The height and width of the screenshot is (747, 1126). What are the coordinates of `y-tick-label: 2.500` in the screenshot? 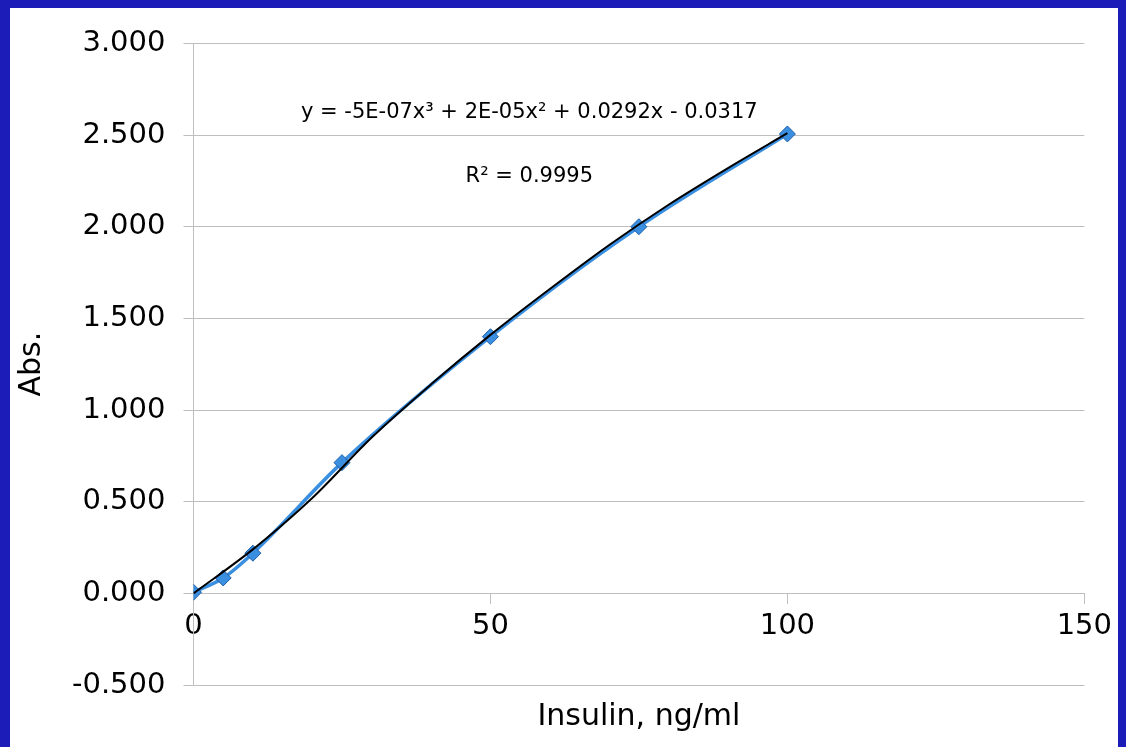 It's located at (124, 132).